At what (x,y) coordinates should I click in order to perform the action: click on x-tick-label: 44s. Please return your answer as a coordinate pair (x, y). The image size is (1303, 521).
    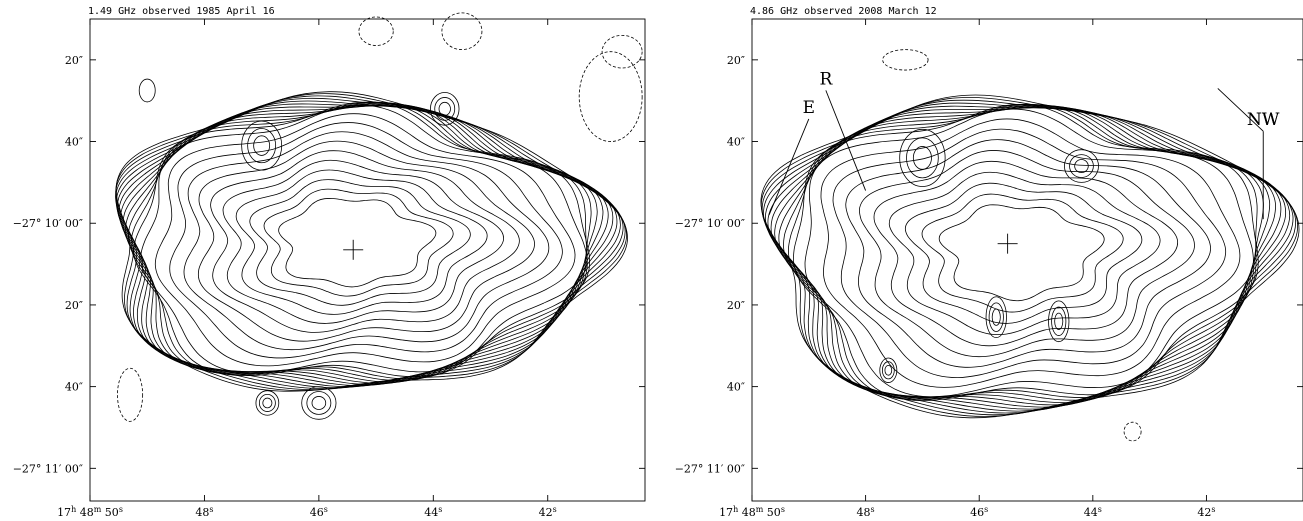
    Looking at the image, I should click on (1093, 512).